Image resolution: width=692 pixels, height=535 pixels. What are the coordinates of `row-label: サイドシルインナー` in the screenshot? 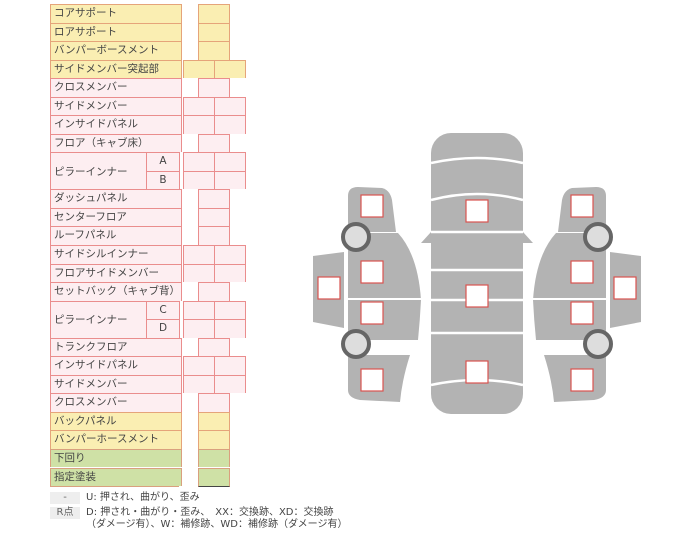 It's located at (116, 254).